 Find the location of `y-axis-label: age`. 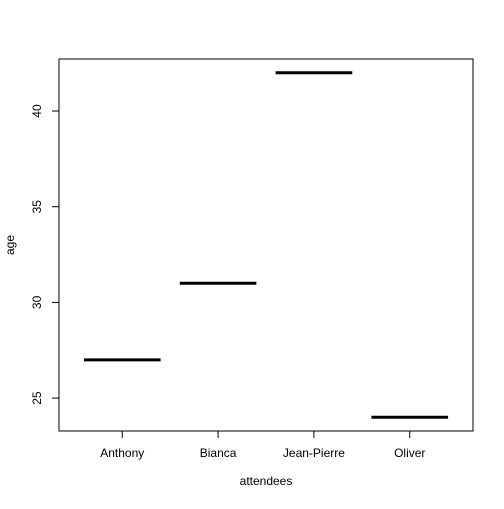

y-axis-label: age is located at coordinates (10, 245).